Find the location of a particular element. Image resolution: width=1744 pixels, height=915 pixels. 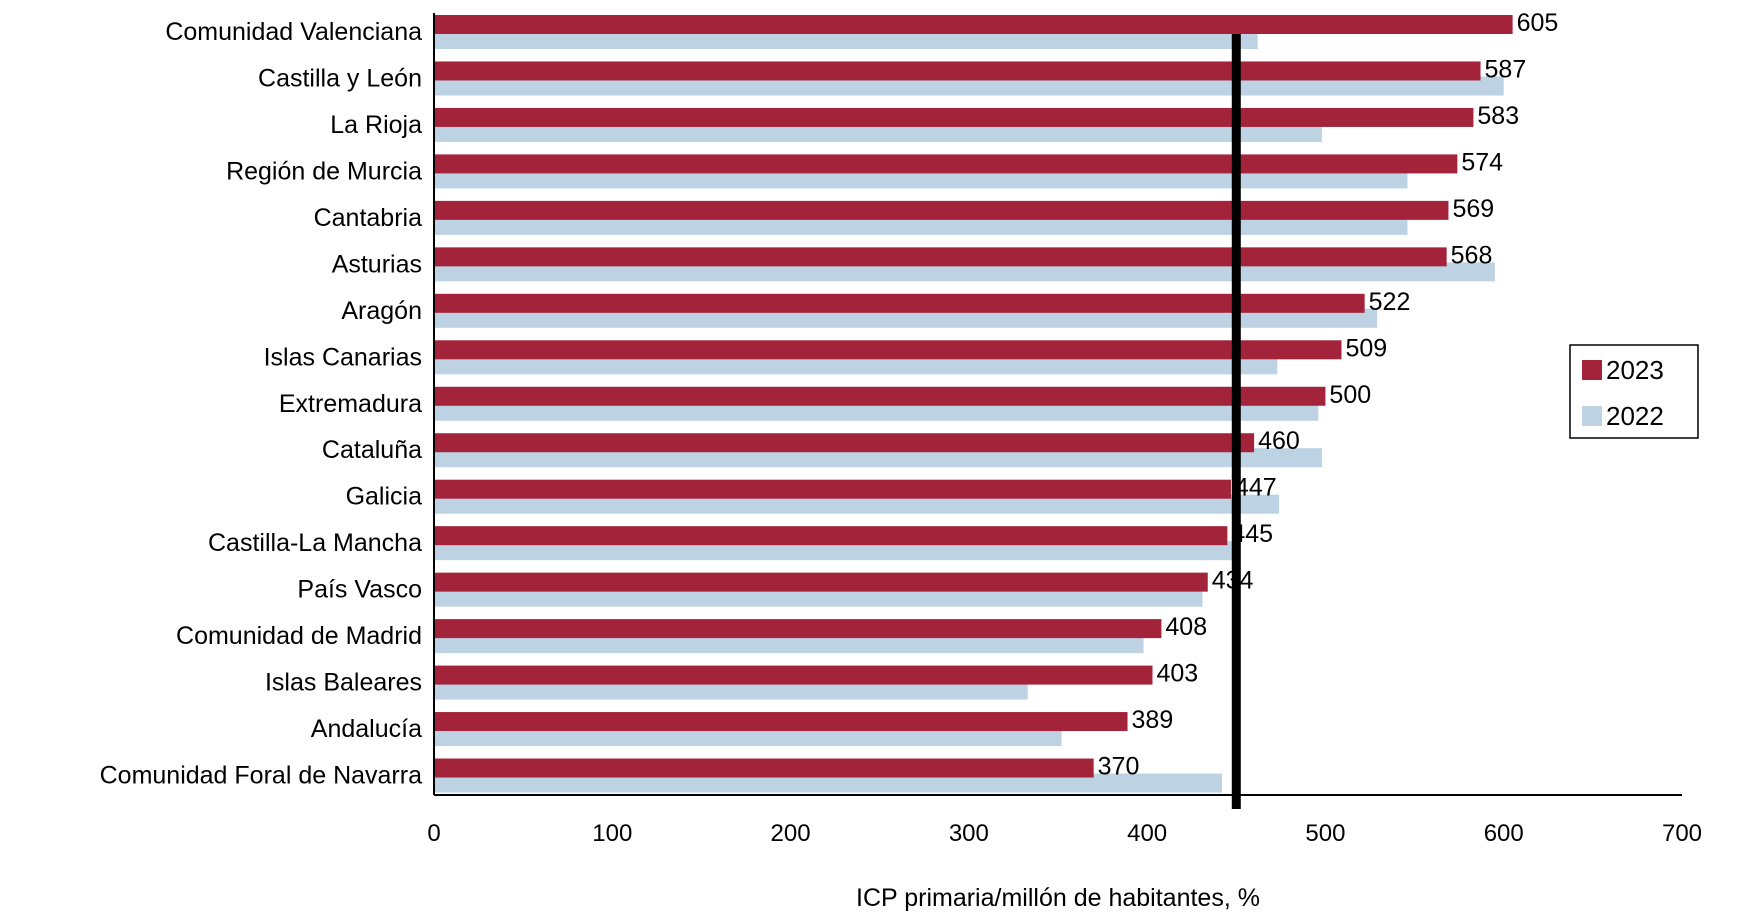

bar-2022-asturias is located at coordinates (964, 272).